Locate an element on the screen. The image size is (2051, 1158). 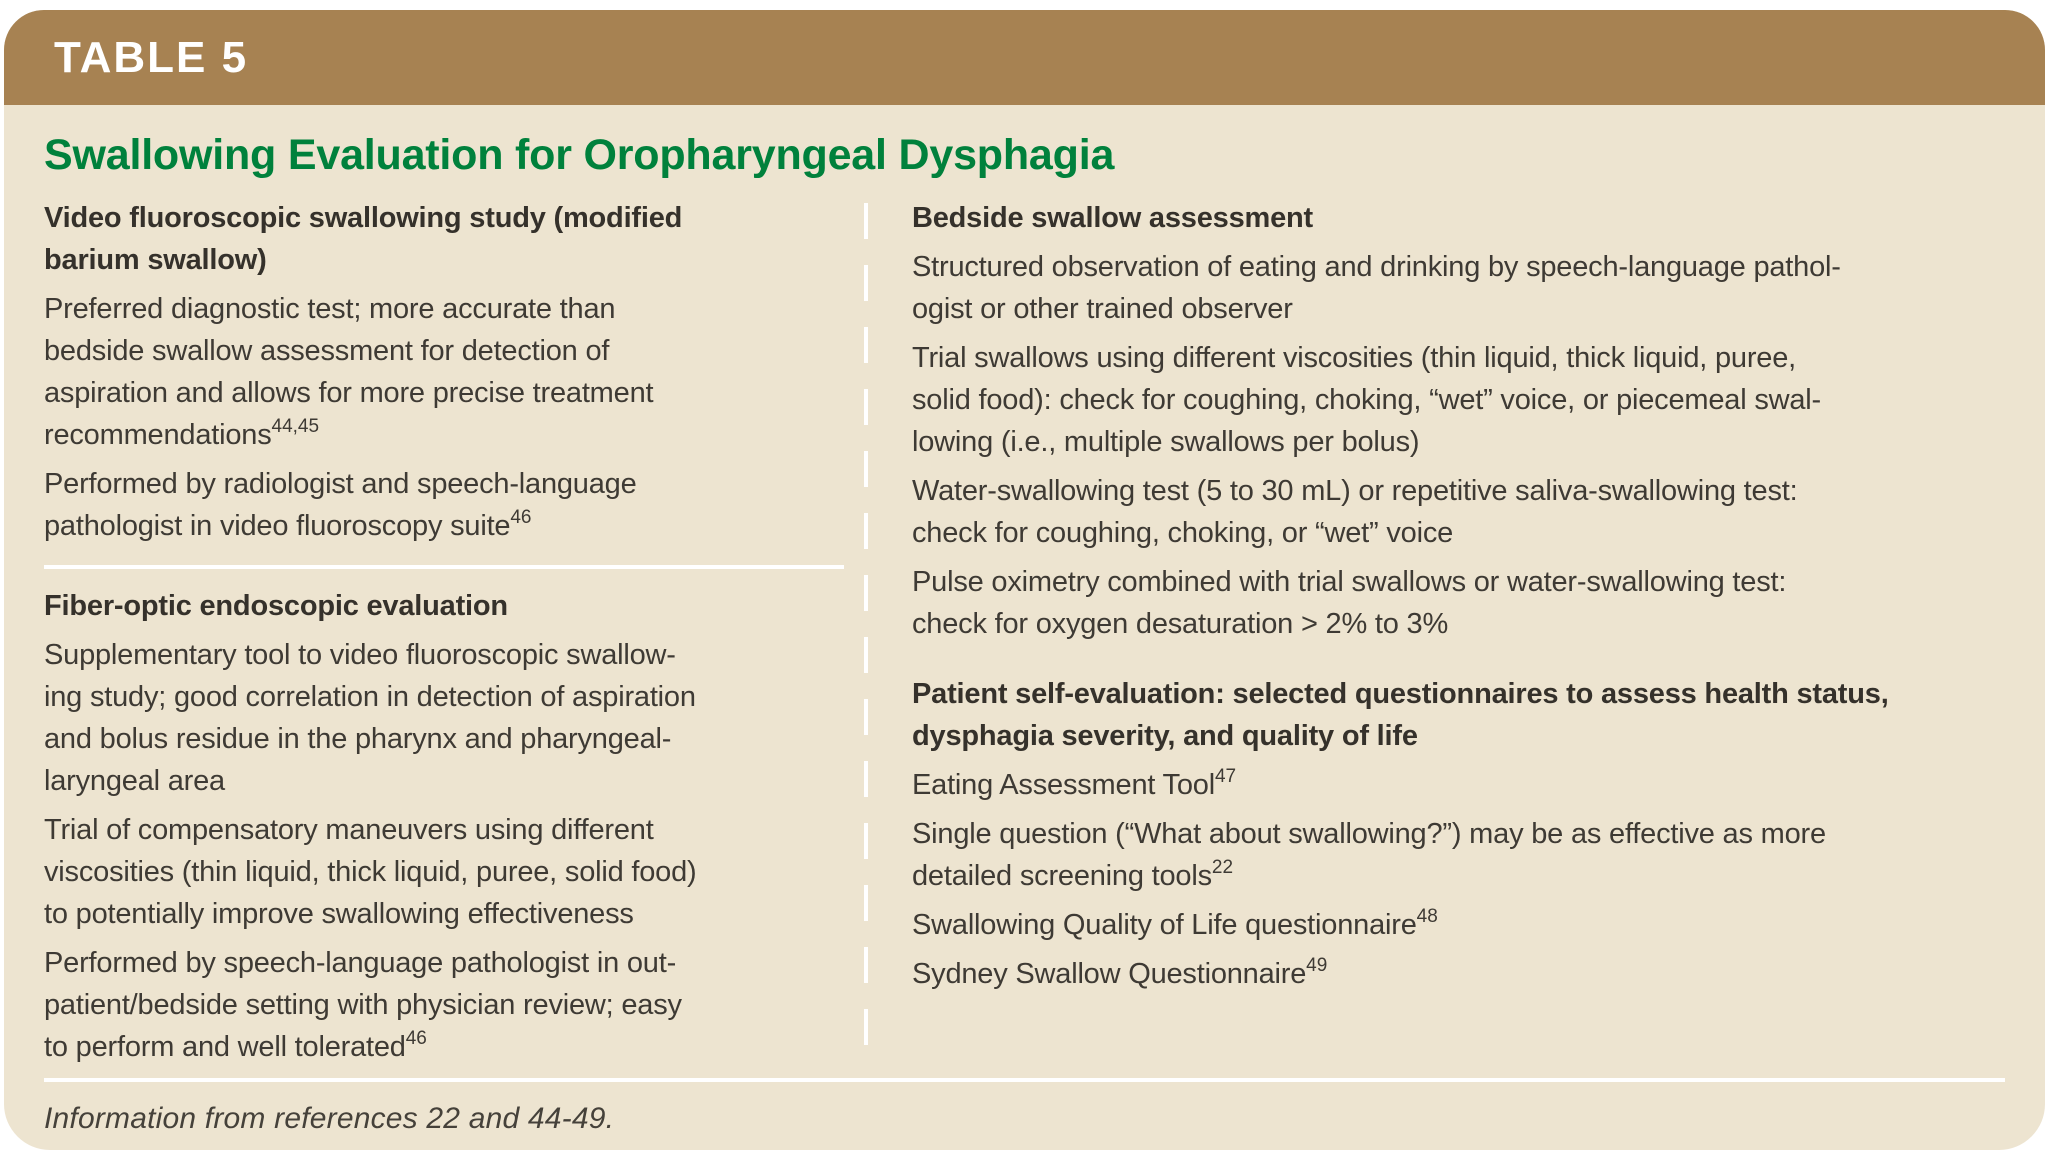
section-heading: Fiber-optic endoscopic evaluation is located at coordinates (276, 606).